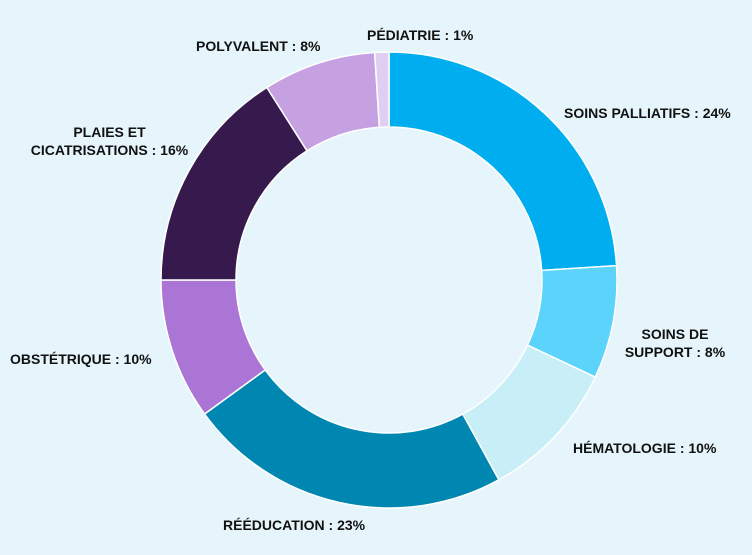 The image size is (752, 555). What do you see at coordinates (645, 448) in the screenshot?
I see `label-hematologie: HÉMATOLOGIE : 10%` at bounding box center [645, 448].